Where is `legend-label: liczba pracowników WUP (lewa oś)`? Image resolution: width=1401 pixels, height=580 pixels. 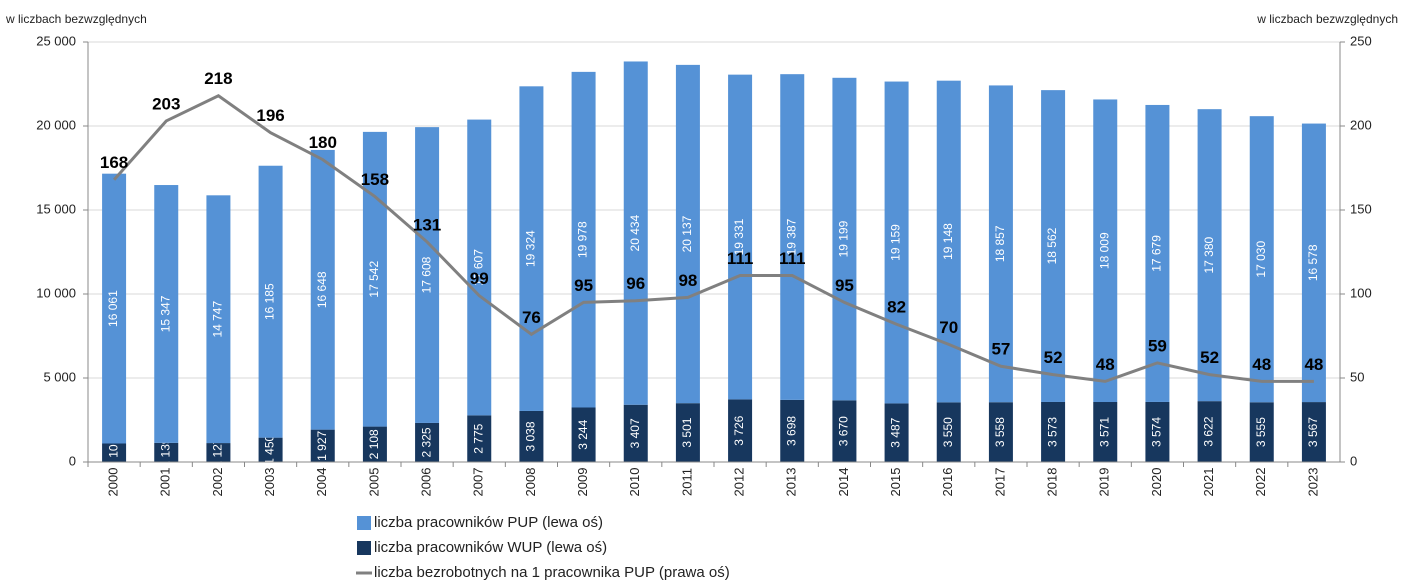
legend-label: liczba pracowników WUP (lewa oś) is located at coordinates (490, 547).